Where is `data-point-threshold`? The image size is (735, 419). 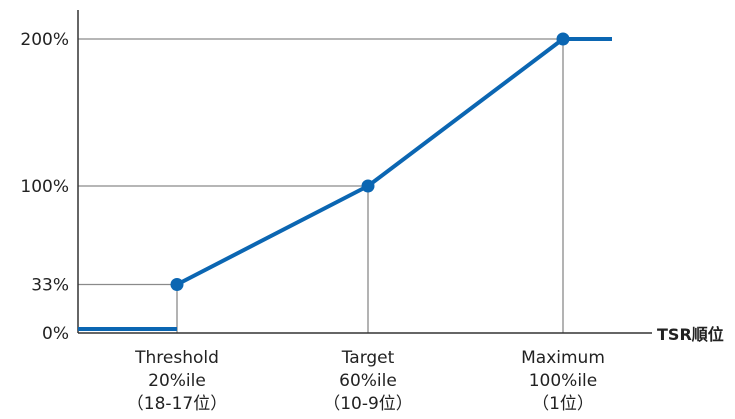
data-point-threshold is located at coordinates (177, 284).